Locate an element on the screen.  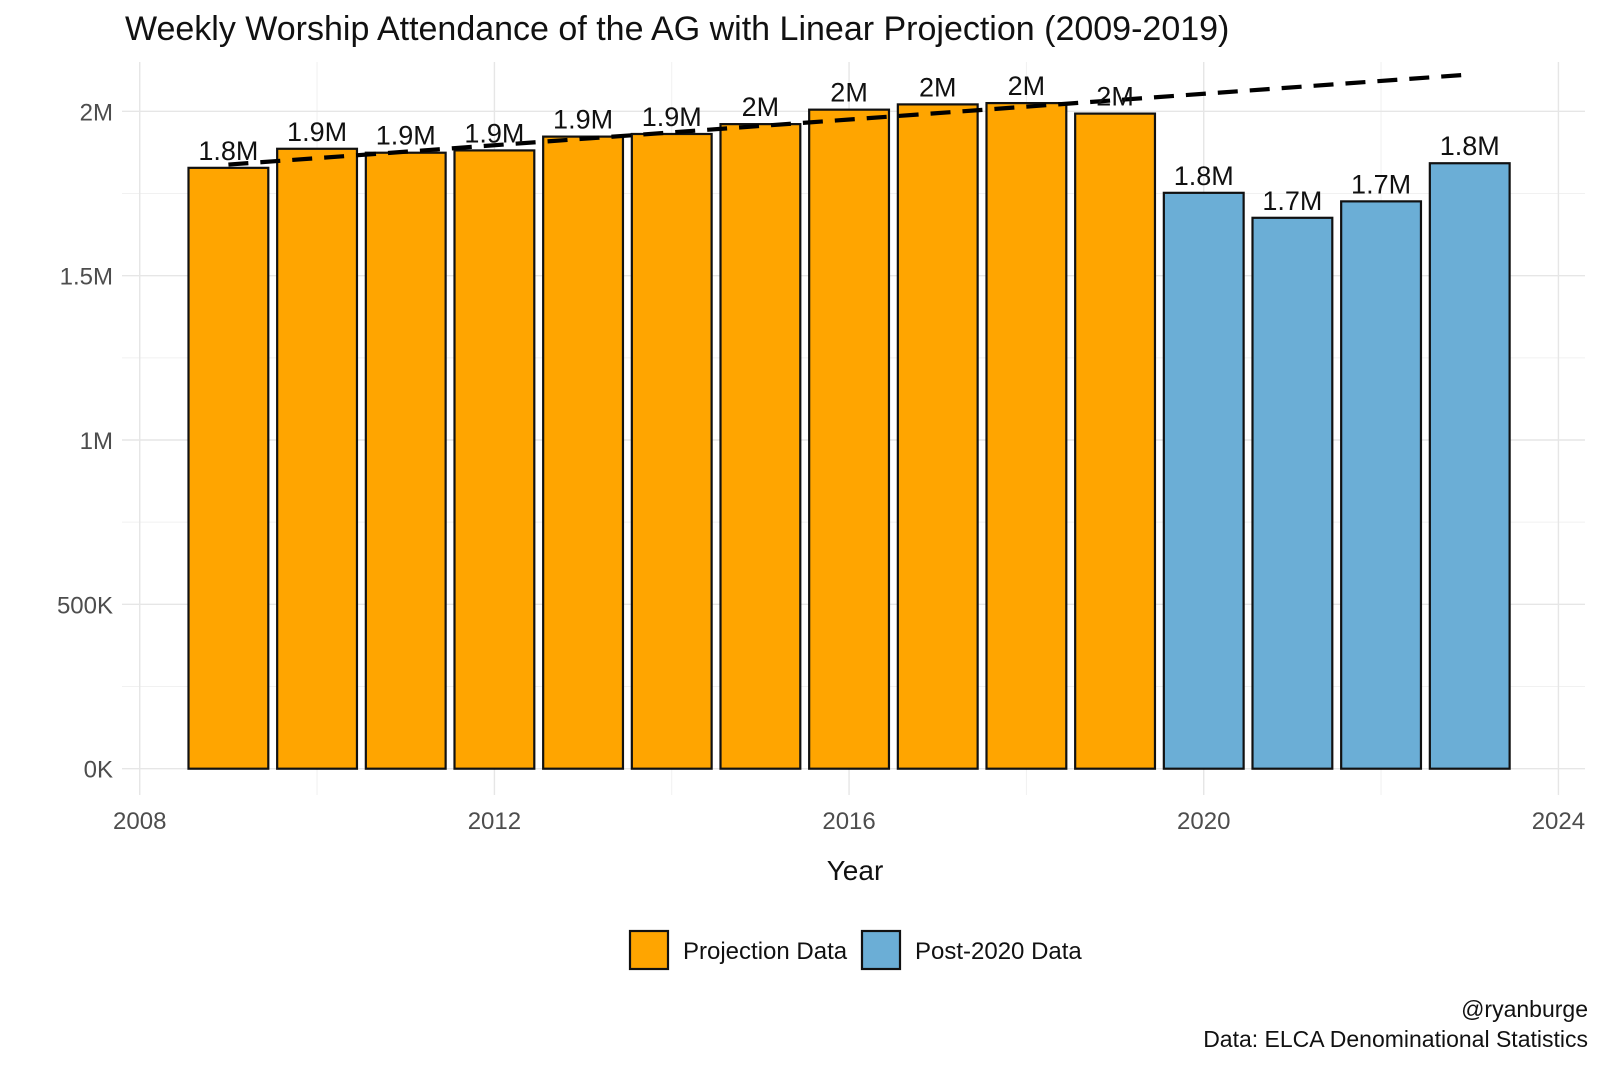
bar-2013 is located at coordinates (583, 452).